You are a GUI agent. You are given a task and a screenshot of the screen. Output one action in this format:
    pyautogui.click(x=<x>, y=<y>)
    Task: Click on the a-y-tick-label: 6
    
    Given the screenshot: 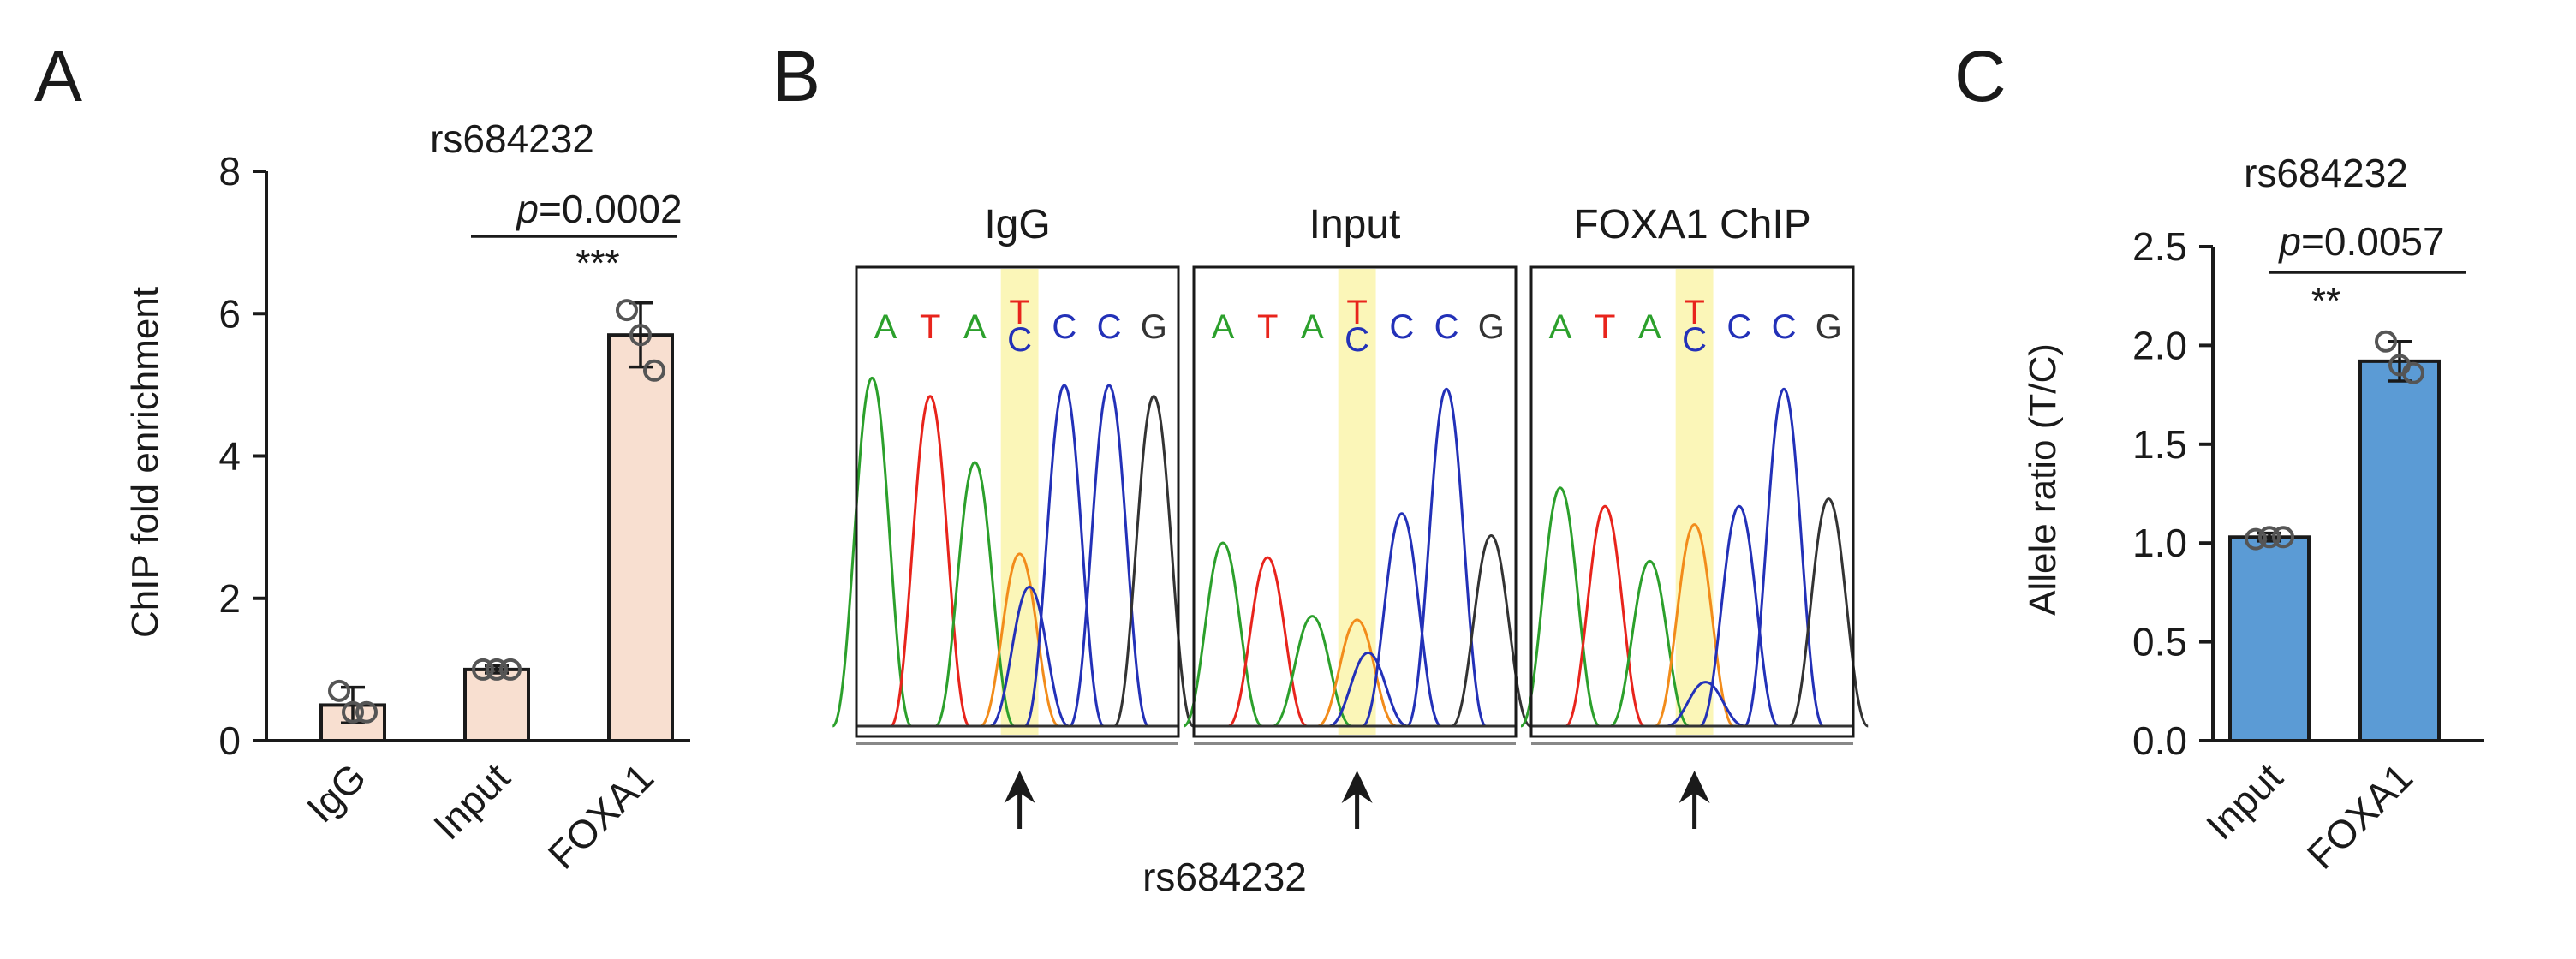 What is the action you would take?
    pyautogui.click(x=229, y=313)
    